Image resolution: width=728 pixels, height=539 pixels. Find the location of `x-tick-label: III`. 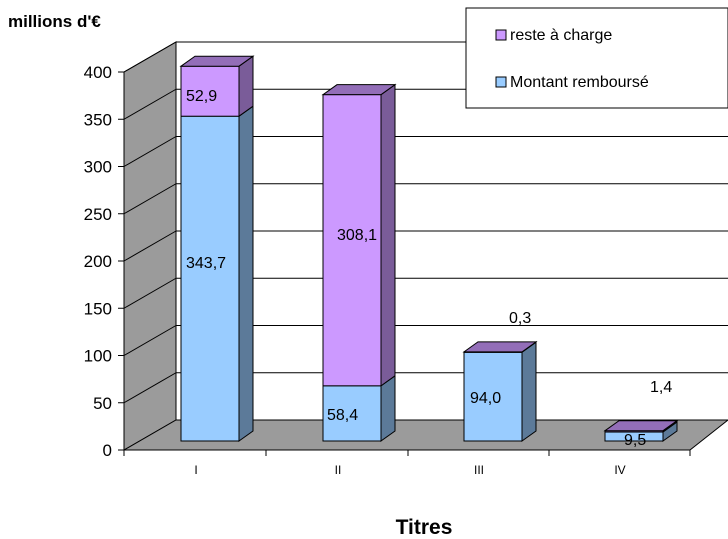

x-tick-label: III is located at coordinates (479, 470).